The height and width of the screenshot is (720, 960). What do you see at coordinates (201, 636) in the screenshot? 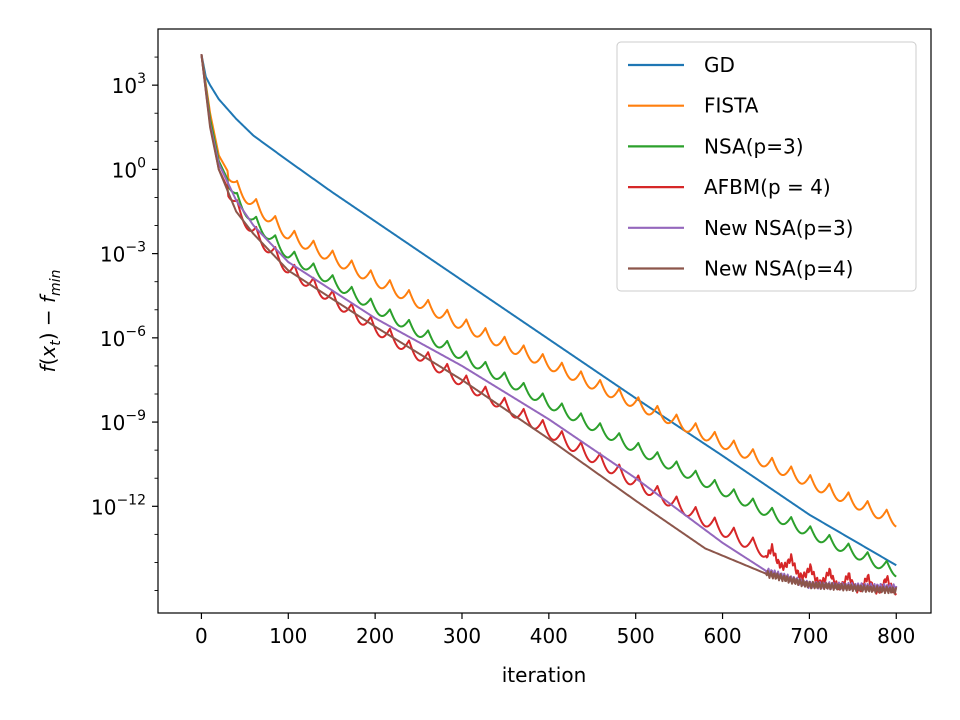
I see `x-tick-label: 0` at bounding box center [201, 636].